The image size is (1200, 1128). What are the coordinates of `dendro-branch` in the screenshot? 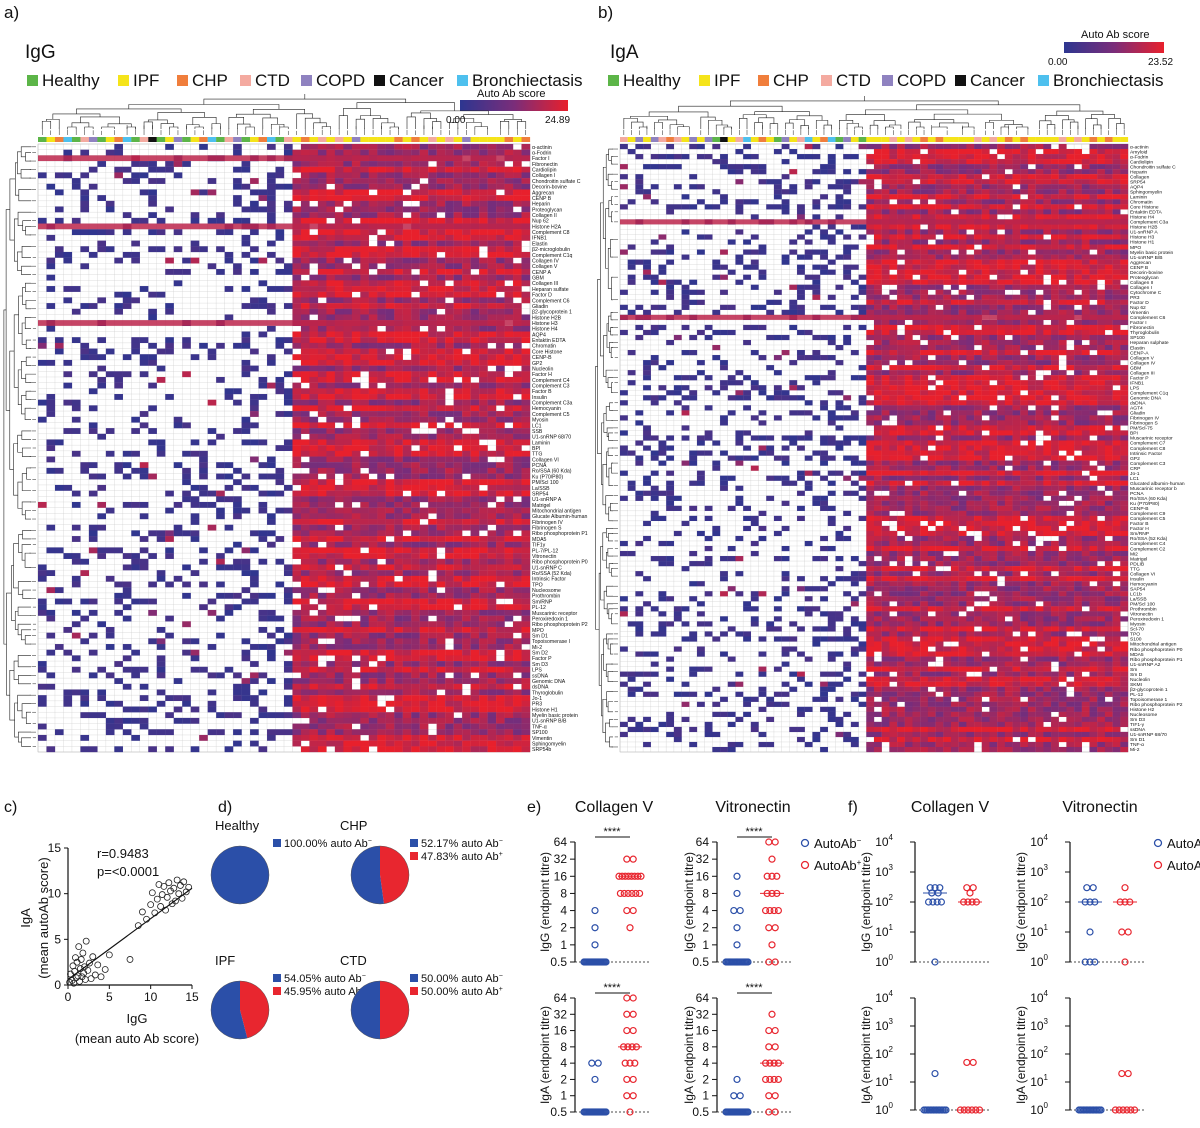 It's located at (46, 124).